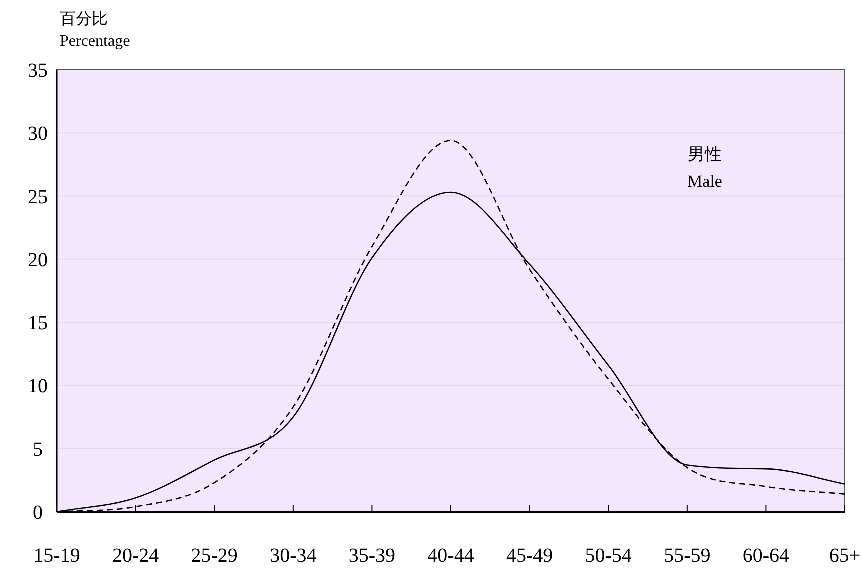  Describe the element at coordinates (38, 387) in the screenshot. I see `y-tick-label: 10` at that location.